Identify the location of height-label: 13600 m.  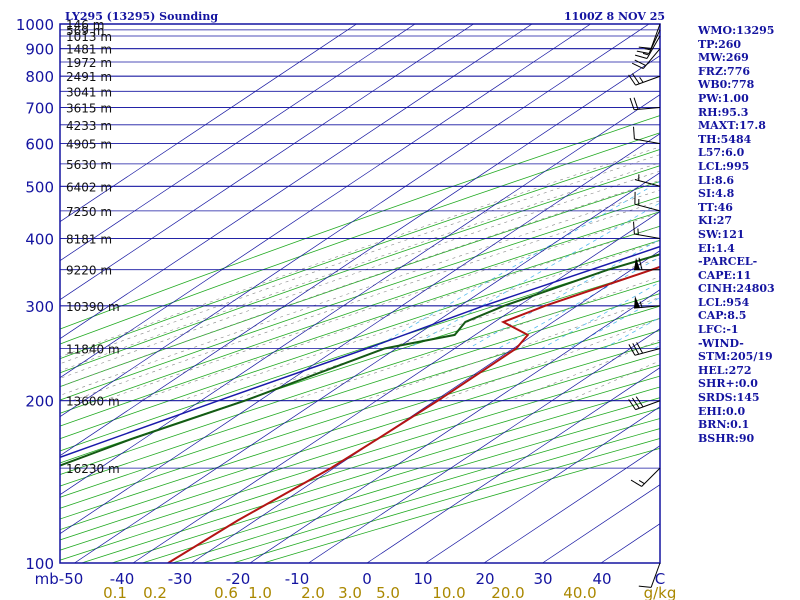
(93, 402).